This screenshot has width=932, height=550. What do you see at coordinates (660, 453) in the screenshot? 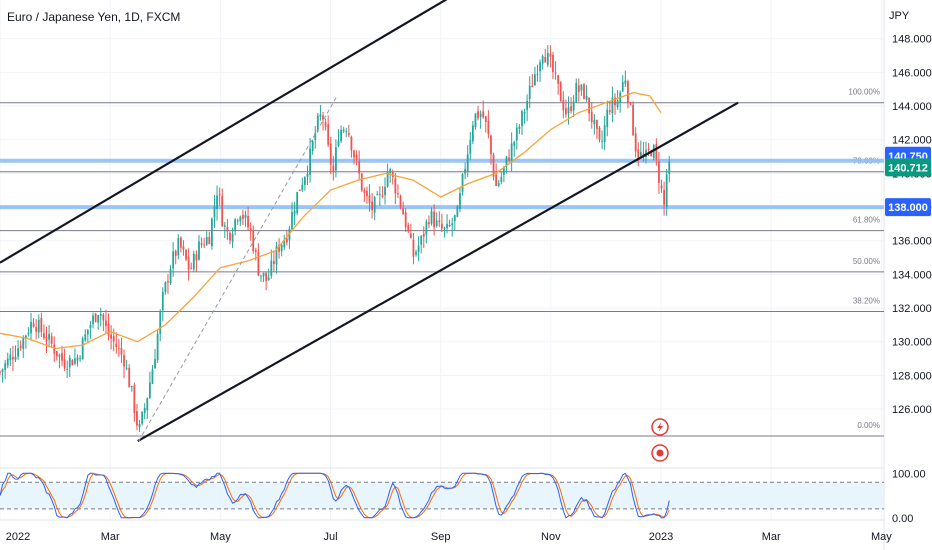
I see `record-icon` at bounding box center [660, 453].